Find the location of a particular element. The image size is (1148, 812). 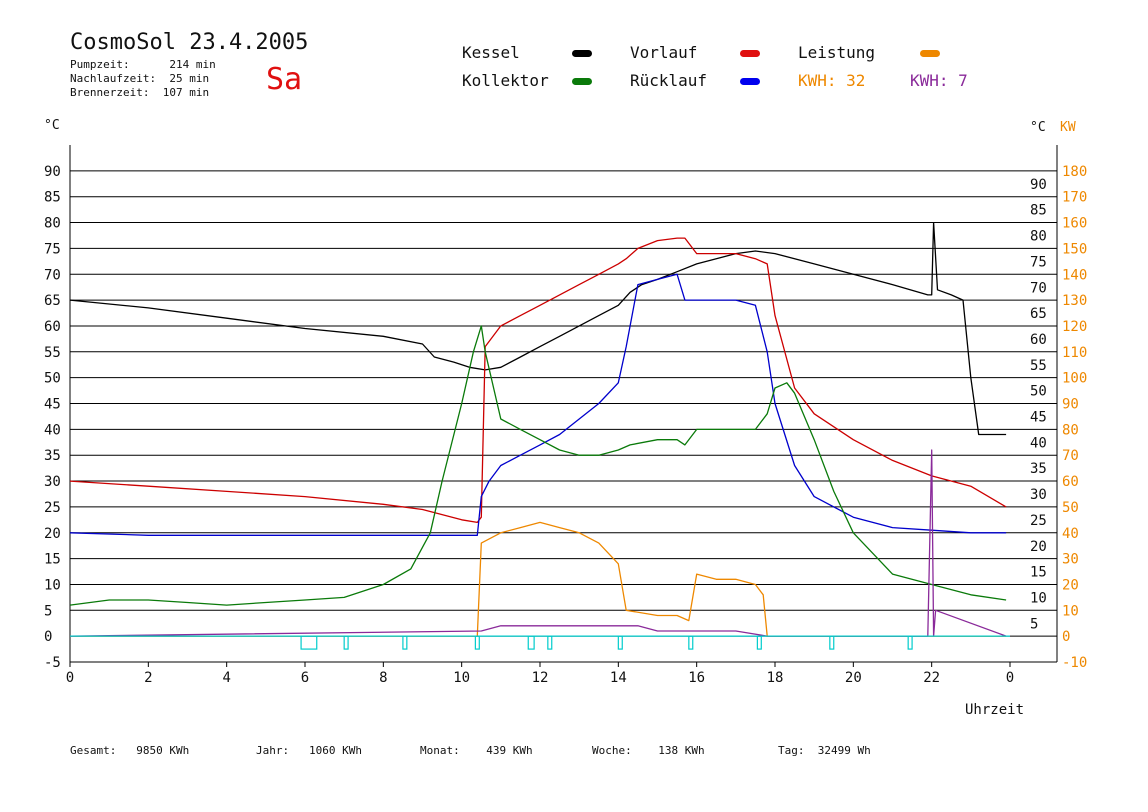

y-tick-left: 15 is located at coordinates (52, 560).